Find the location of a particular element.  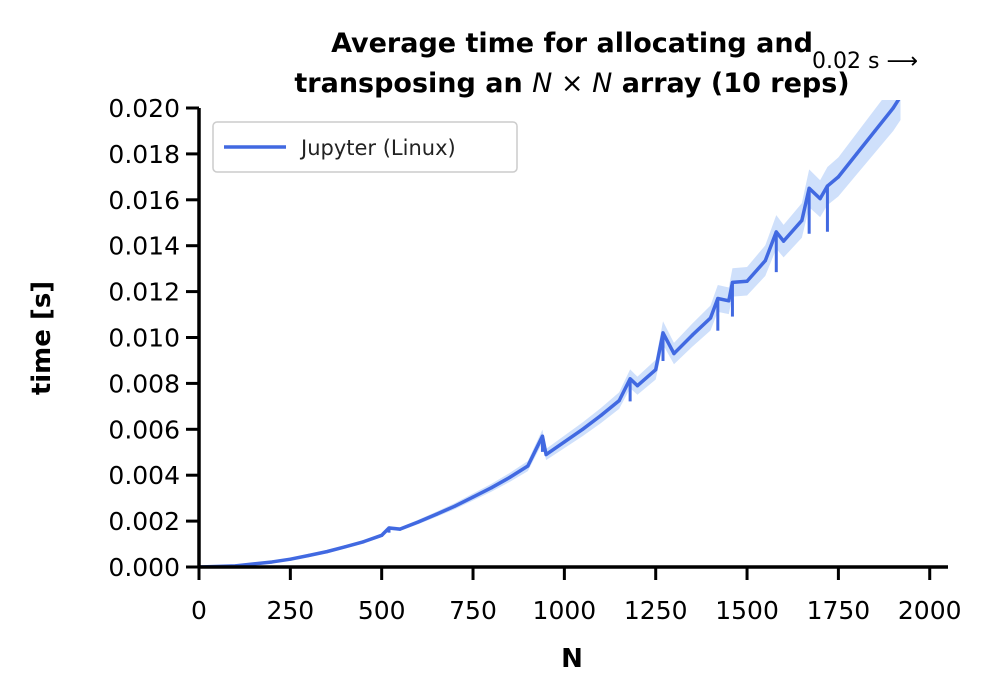

legend-label-jupyter: Jupyter (Linux) is located at coordinates (377, 148).